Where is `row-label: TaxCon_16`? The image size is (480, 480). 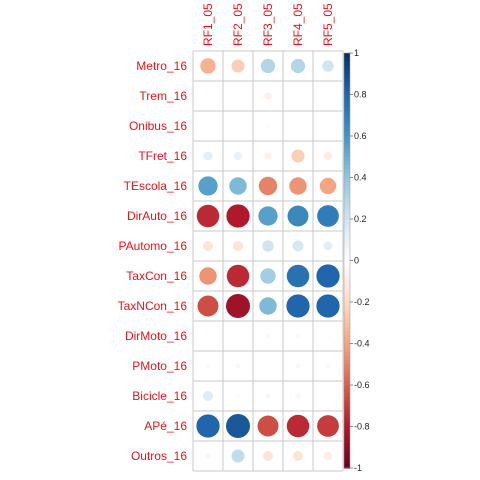 row-label: TaxCon_16 is located at coordinates (156, 276).